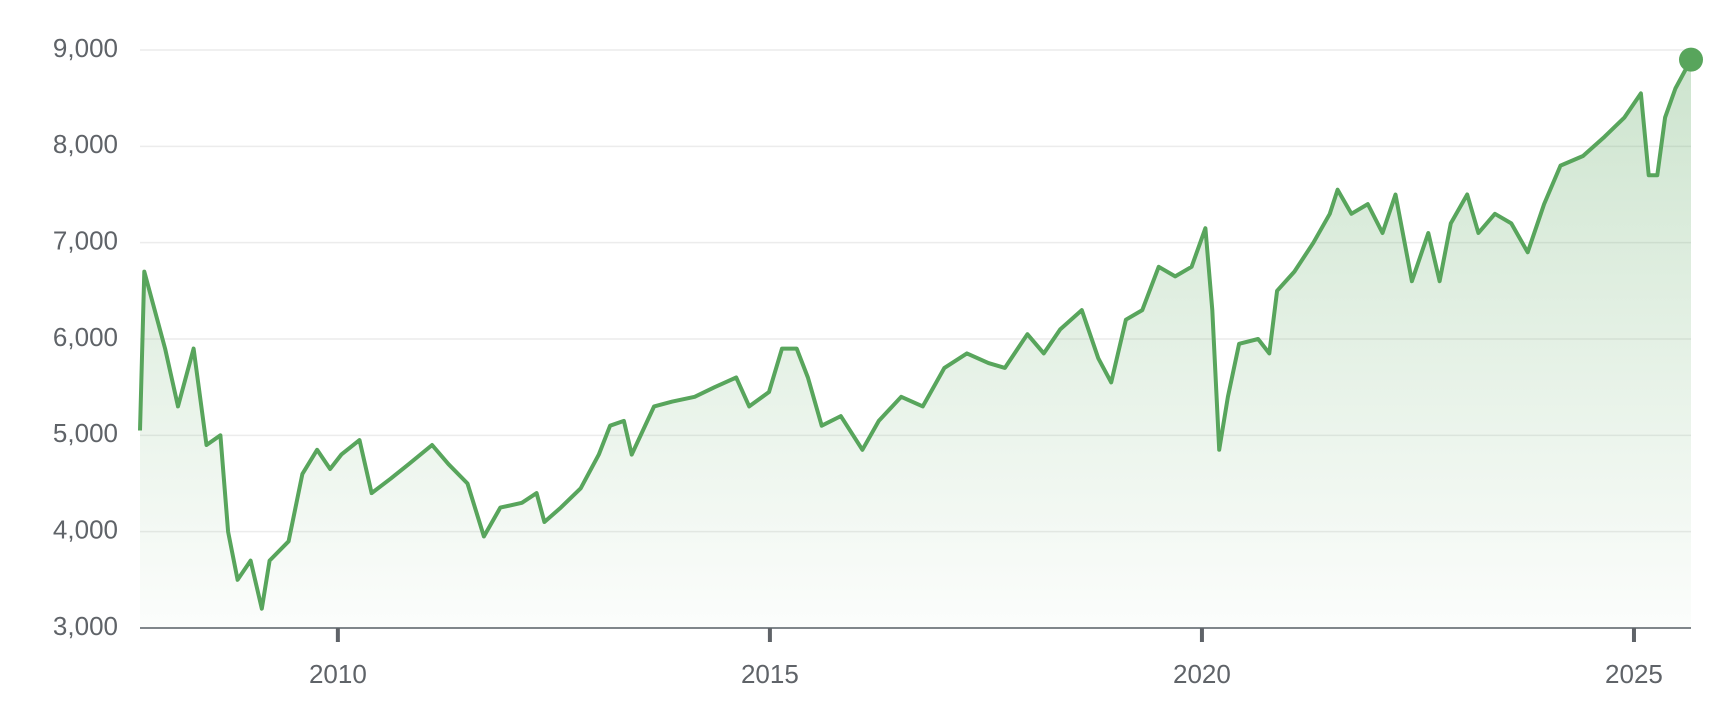 The image size is (1722, 716). I want to click on last-point, so click(1691, 59).